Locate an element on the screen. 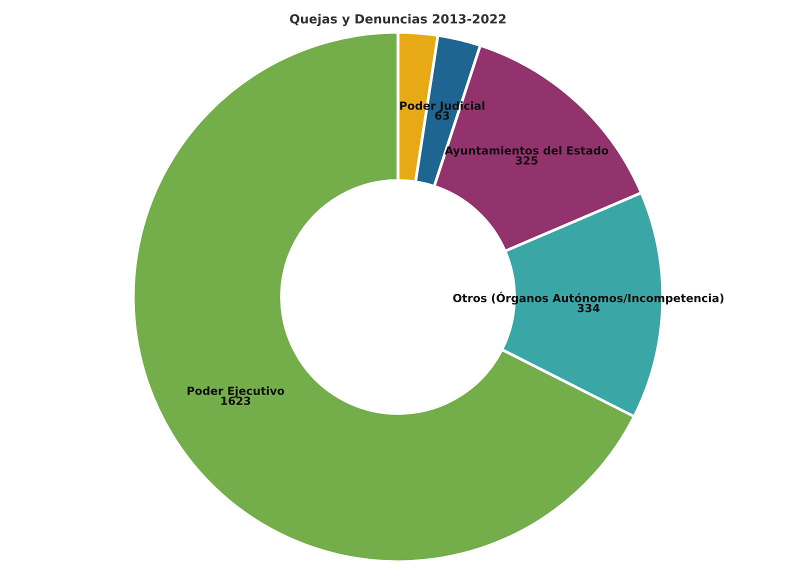 The width and height of the screenshot is (796, 575). chart-title: Quejas y Denuncias 2013-2022 is located at coordinates (398, 20).